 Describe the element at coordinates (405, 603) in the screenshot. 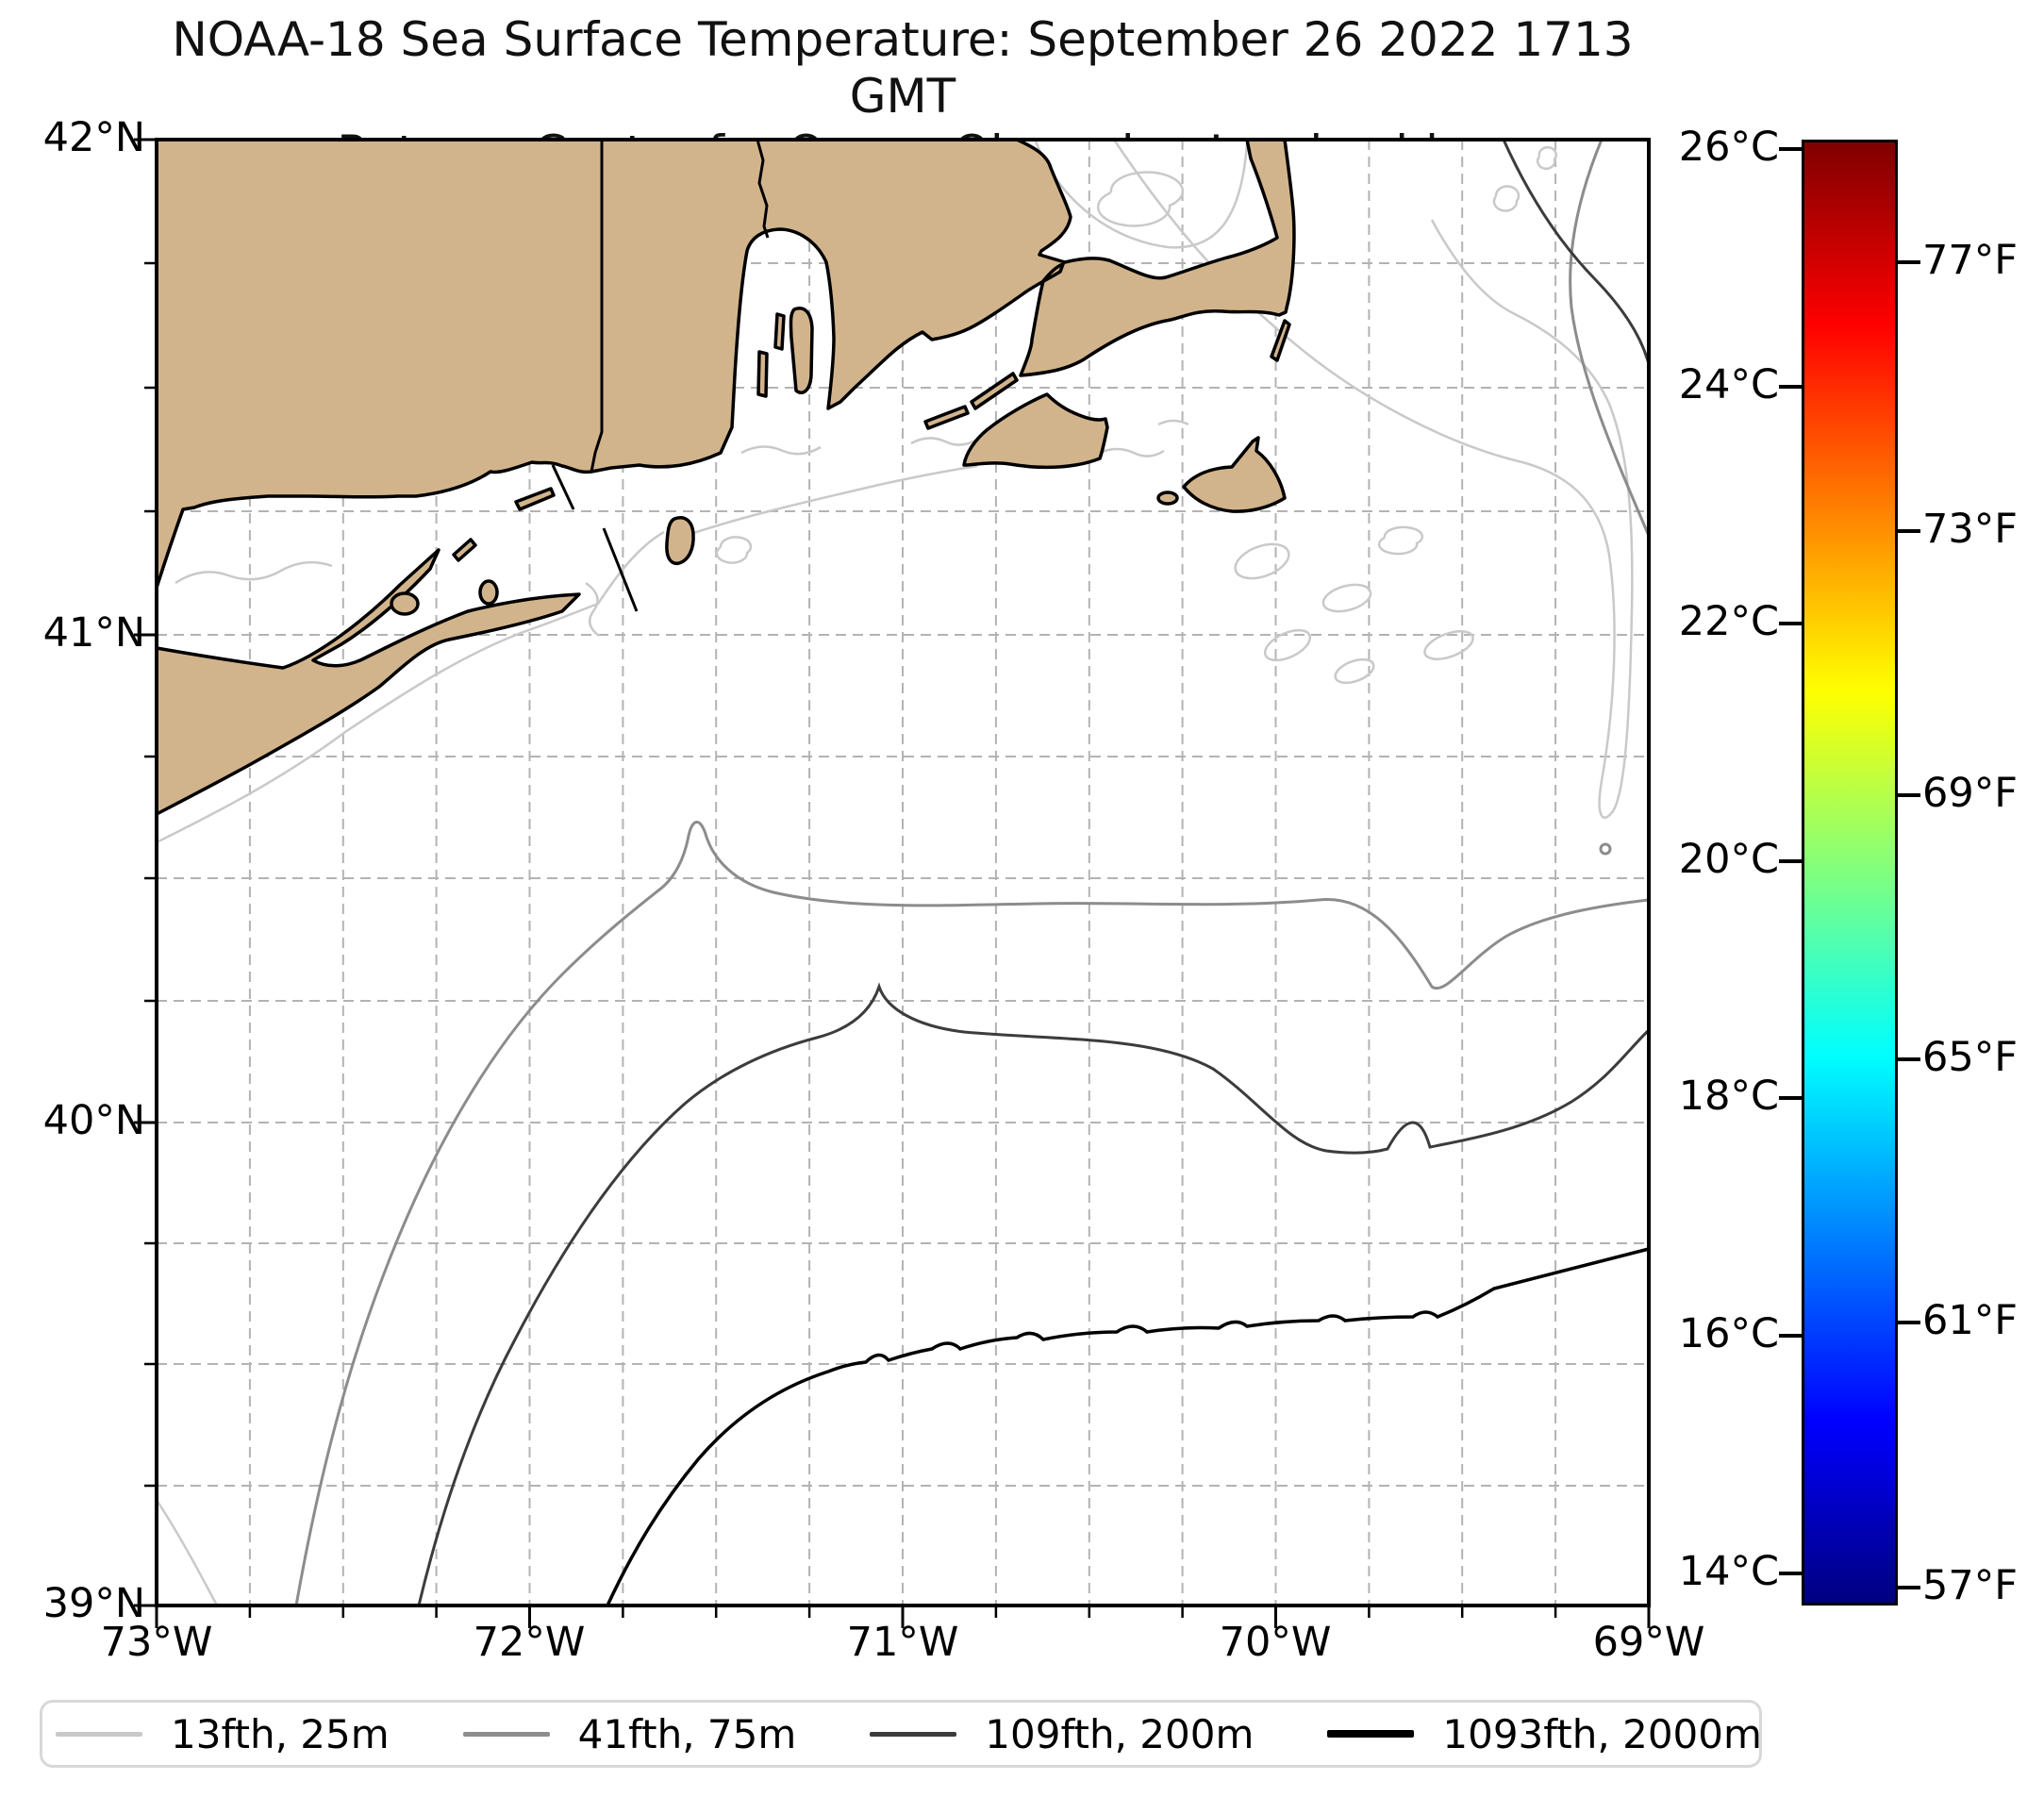

I see `land-shelter-island` at that location.